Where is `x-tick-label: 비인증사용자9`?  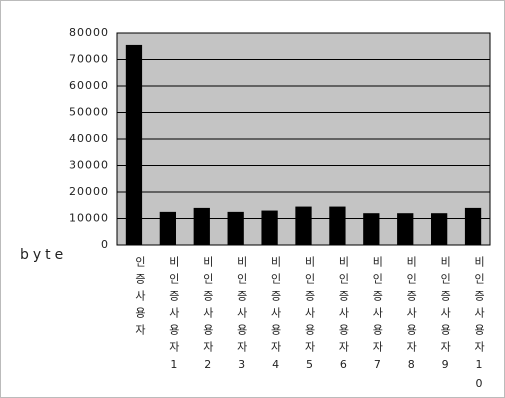
x-tick-label: 비인증사용자9 is located at coordinates (445, 316).